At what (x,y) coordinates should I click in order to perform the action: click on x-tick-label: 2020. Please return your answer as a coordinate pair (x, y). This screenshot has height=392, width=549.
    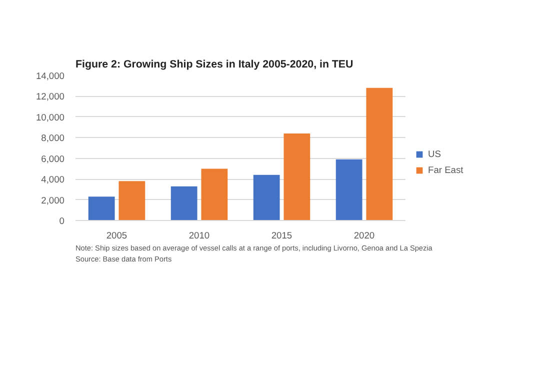
    Looking at the image, I should click on (364, 235).